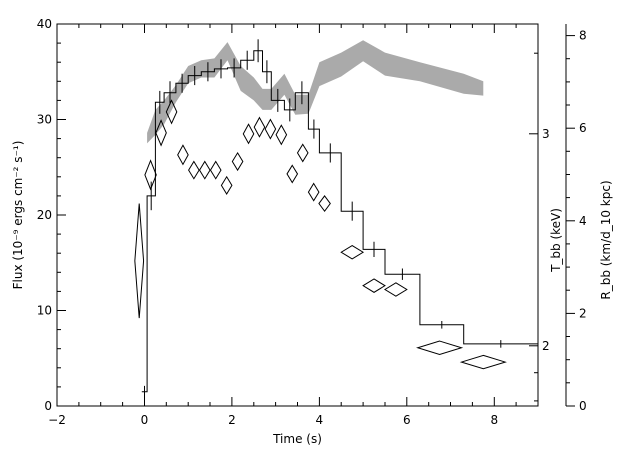 The height and width of the screenshot is (457, 640). Describe the element at coordinates (546, 346) in the screenshot. I see `temp-tick-label: 2` at that location.